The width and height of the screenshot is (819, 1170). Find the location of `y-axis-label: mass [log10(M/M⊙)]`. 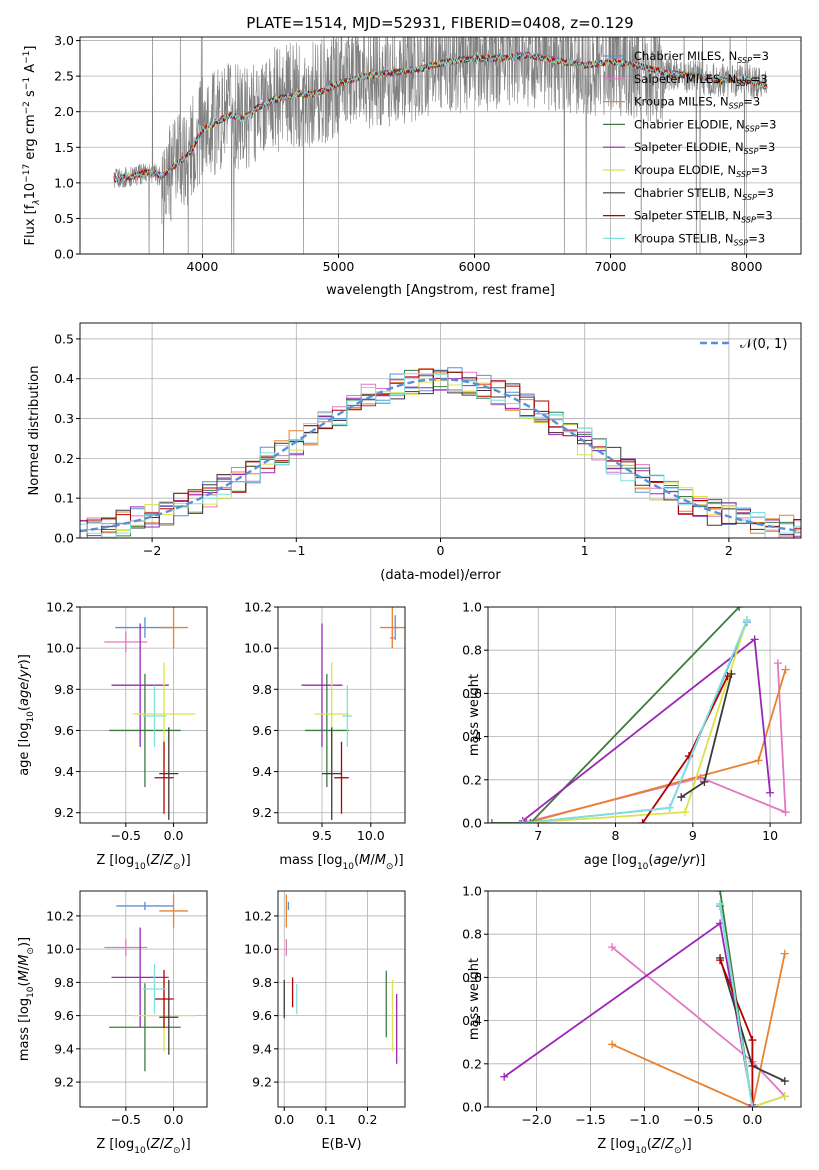

y-axis-label: mass [log10(M/M⊙)] is located at coordinates (26, 999).